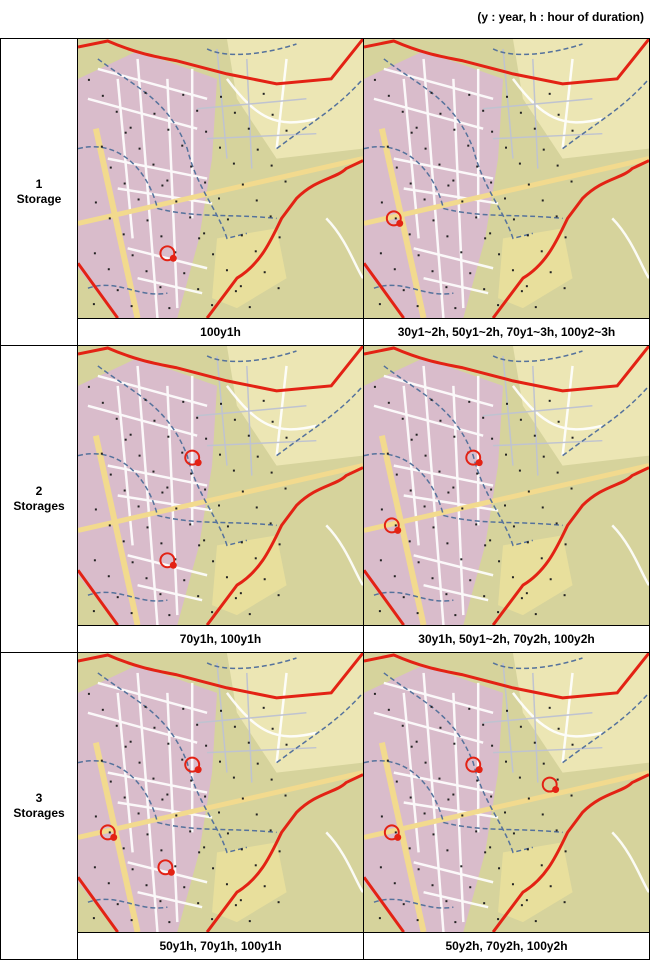 The width and height of the screenshot is (650, 961). I want to click on row-label: 2 Storages, so click(39, 499).